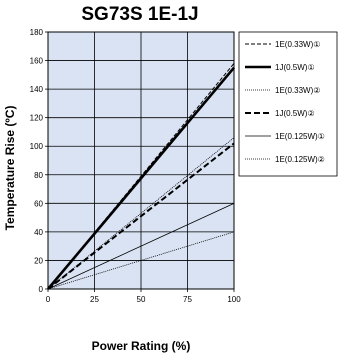 The height and width of the screenshot is (356, 345). What do you see at coordinates (141, 299) in the screenshot?
I see `x-tick-label: 50` at bounding box center [141, 299].